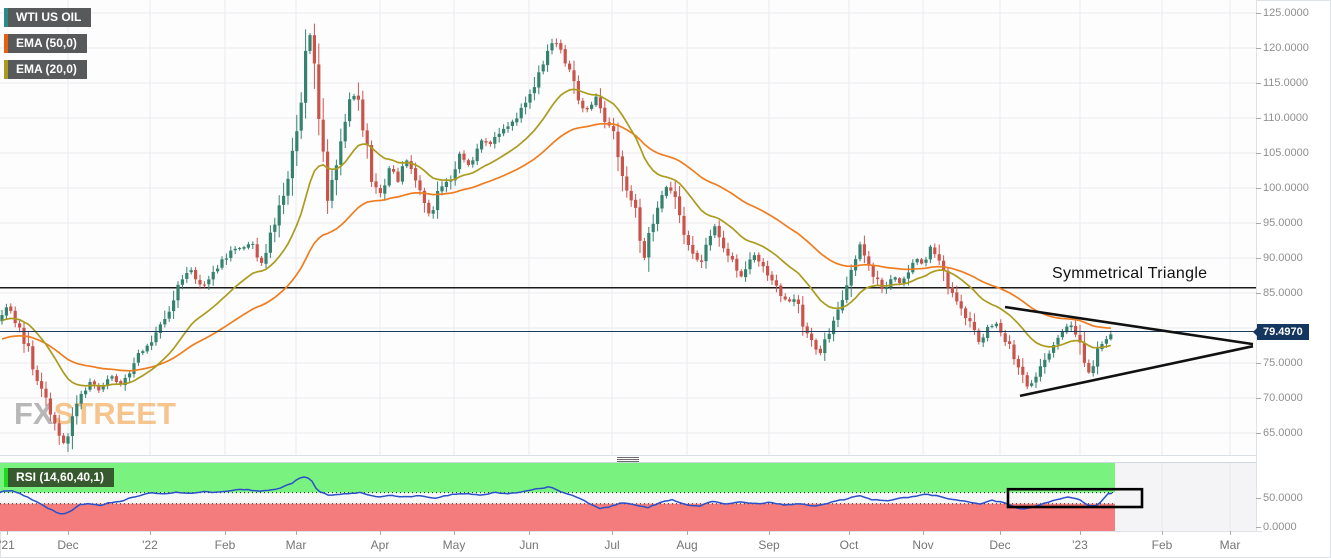 This screenshot has width=1331, height=558. What do you see at coordinates (1286, 118) in the screenshot?
I see `price-axis-label: 110.0000` at bounding box center [1286, 118].